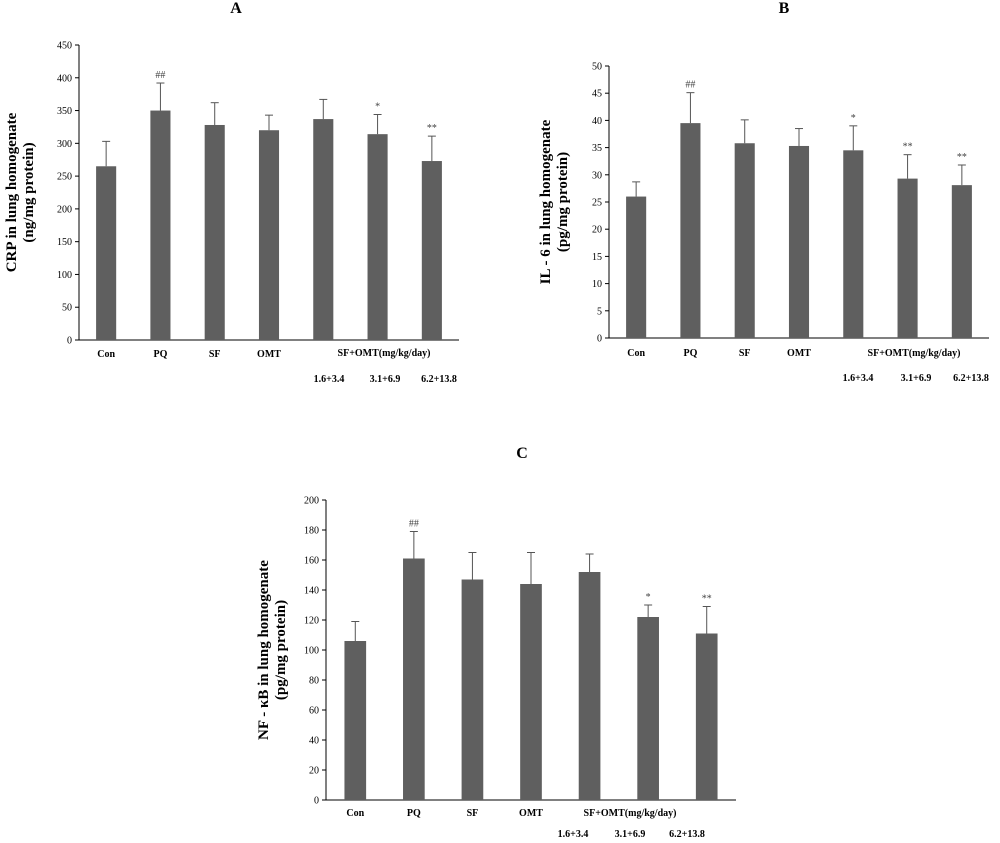 The image size is (1000, 843). Describe the element at coordinates (784, 8) in the screenshot. I see `chart-title: B` at that location.